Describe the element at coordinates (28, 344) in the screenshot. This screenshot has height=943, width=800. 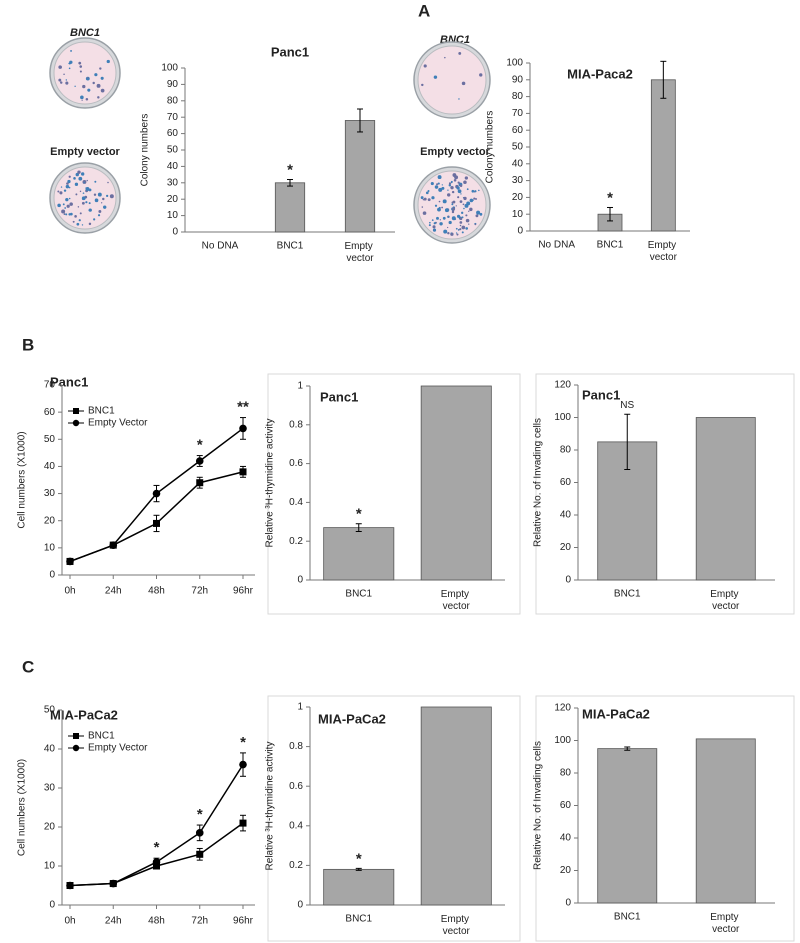
I see `panel-label: B` at that location.